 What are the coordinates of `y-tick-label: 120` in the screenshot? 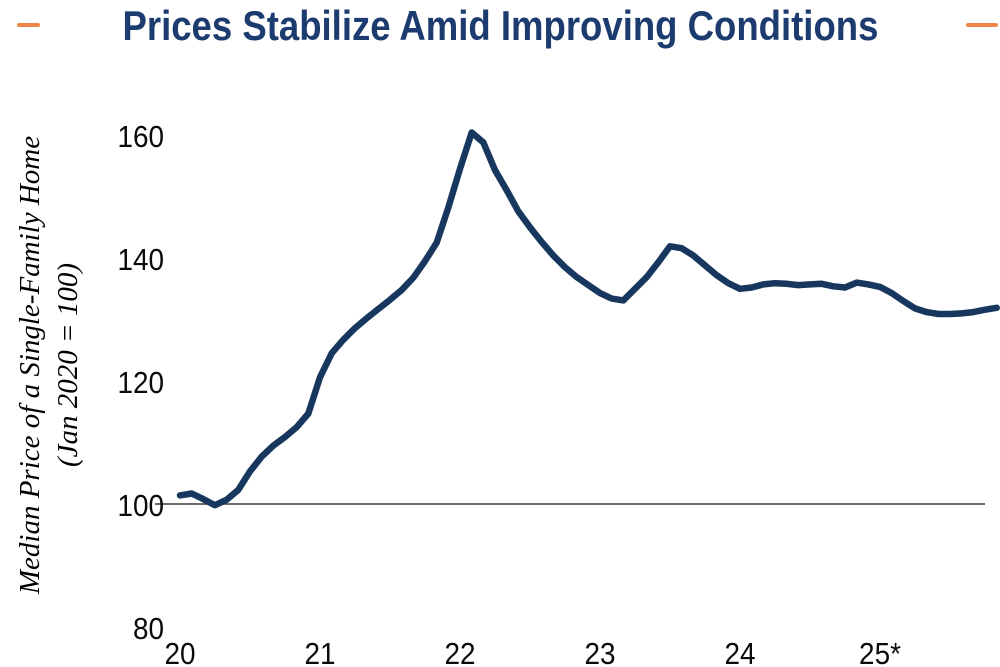 It's located at (140, 382).